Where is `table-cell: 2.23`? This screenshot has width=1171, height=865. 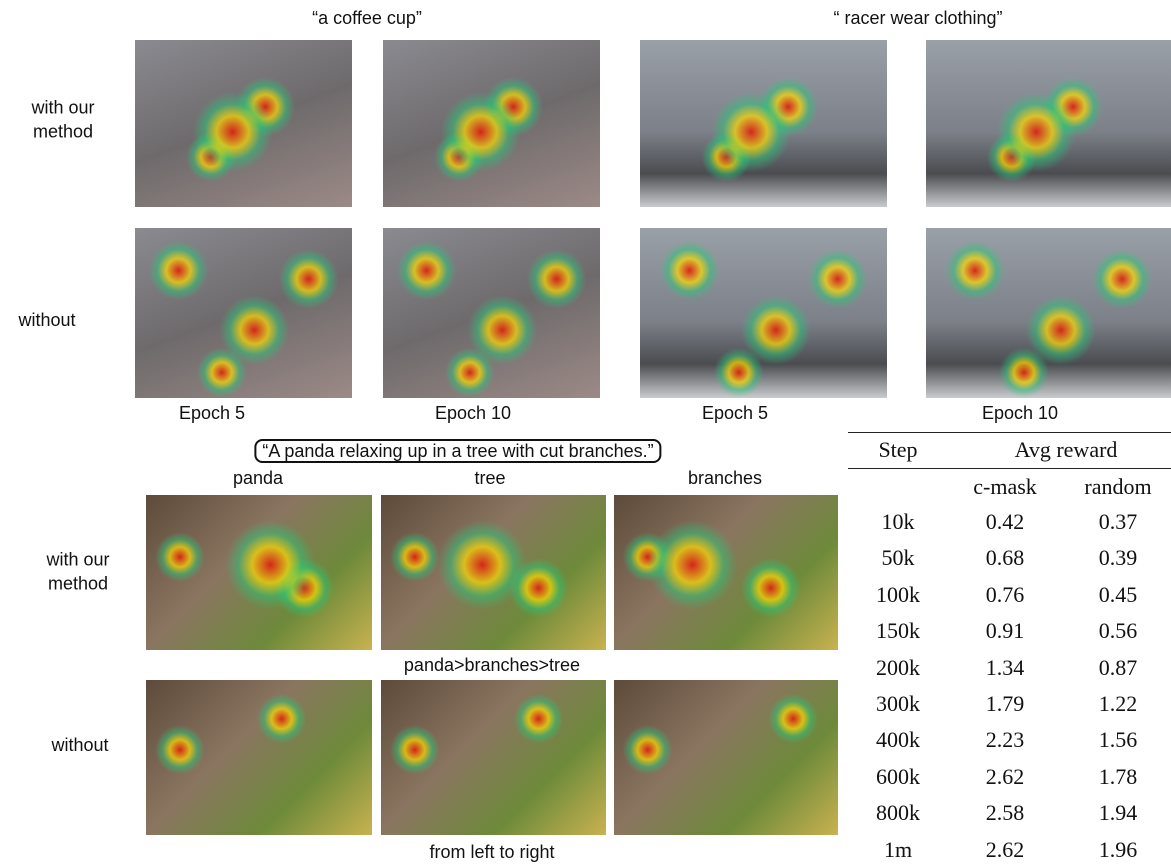 table-cell: 2.23 is located at coordinates (1005, 740).